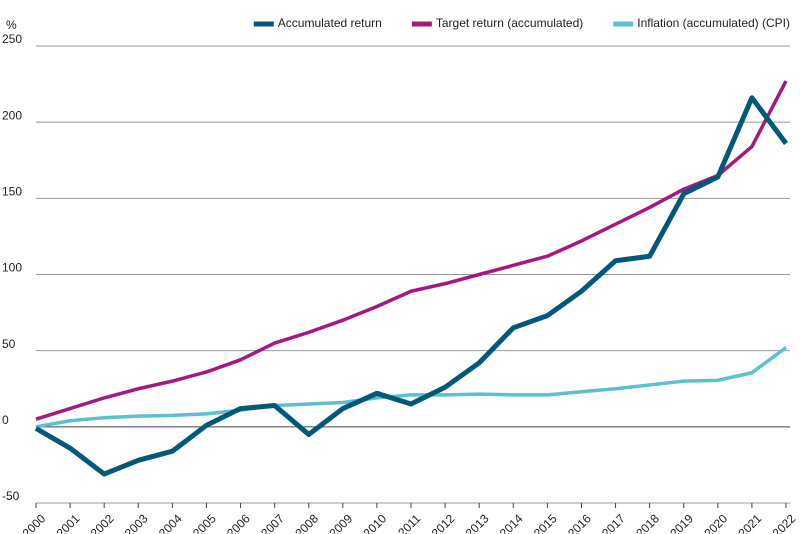  Describe the element at coordinates (12, 268) in the screenshot. I see `y-tick-label: 100` at that location.